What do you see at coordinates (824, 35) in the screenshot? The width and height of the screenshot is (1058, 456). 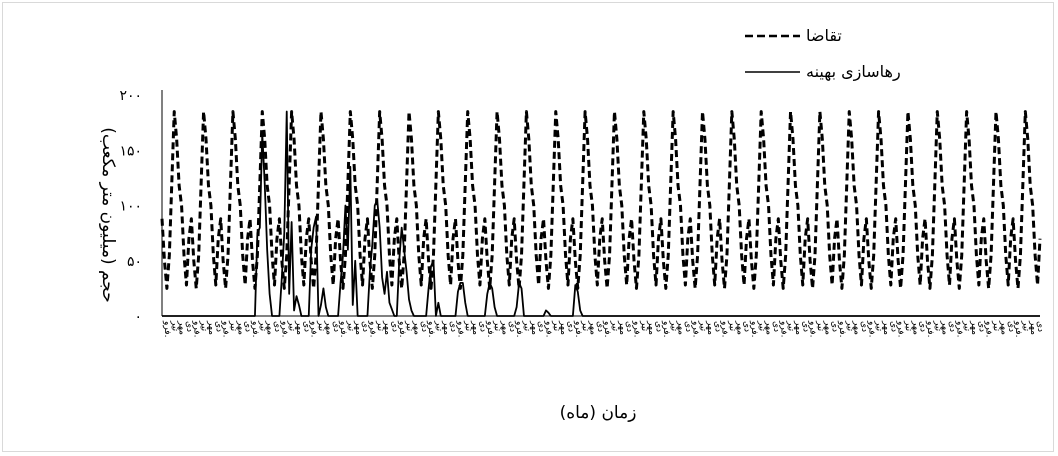 I see `legend-demand-label: تقاضا` at bounding box center [824, 35].